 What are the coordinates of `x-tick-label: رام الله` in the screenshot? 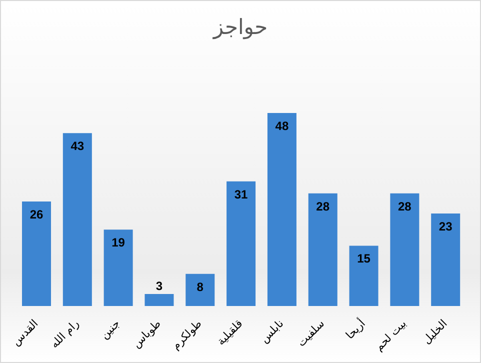 It's located at (65, 334).